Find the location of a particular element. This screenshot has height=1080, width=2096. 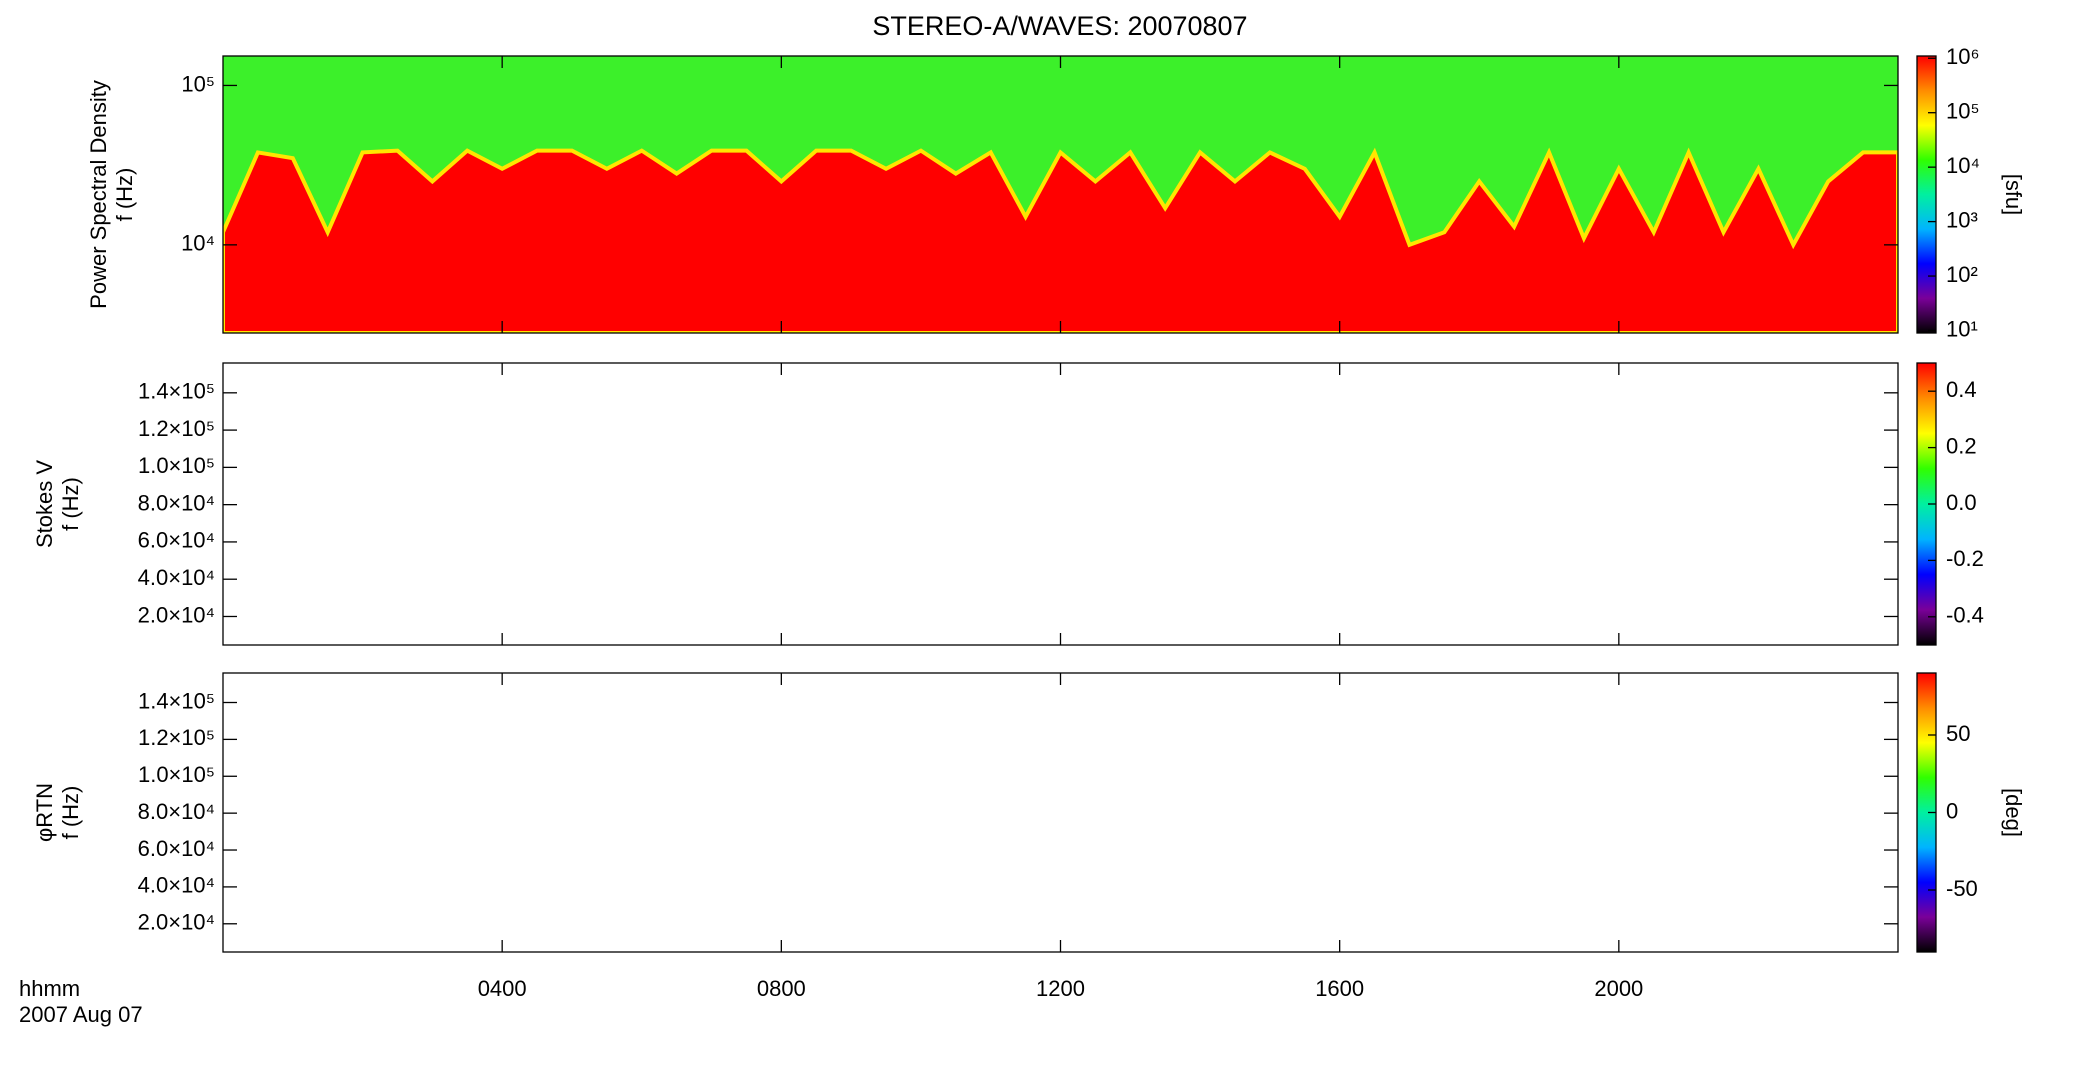

y-tick-label: 10⁴ is located at coordinates (198, 243).